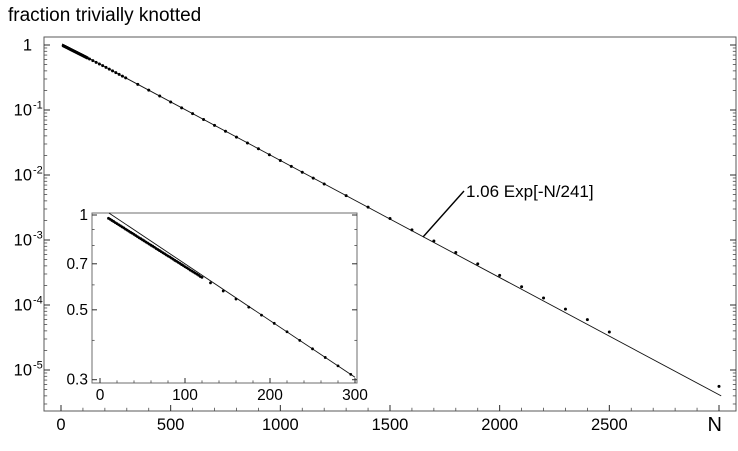  What do you see at coordinates (280, 425) in the screenshot?
I see `x-tick-label: 1000` at bounding box center [280, 425].